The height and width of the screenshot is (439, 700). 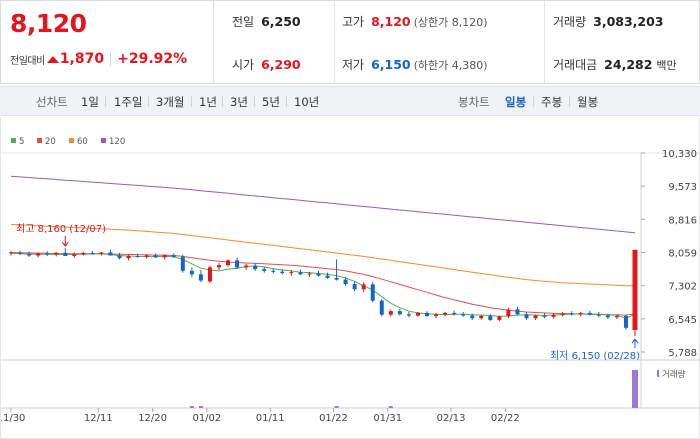 What do you see at coordinates (239, 102) in the screenshot?
I see `period-3y-button: 3년` at bounding box center [239, 102].